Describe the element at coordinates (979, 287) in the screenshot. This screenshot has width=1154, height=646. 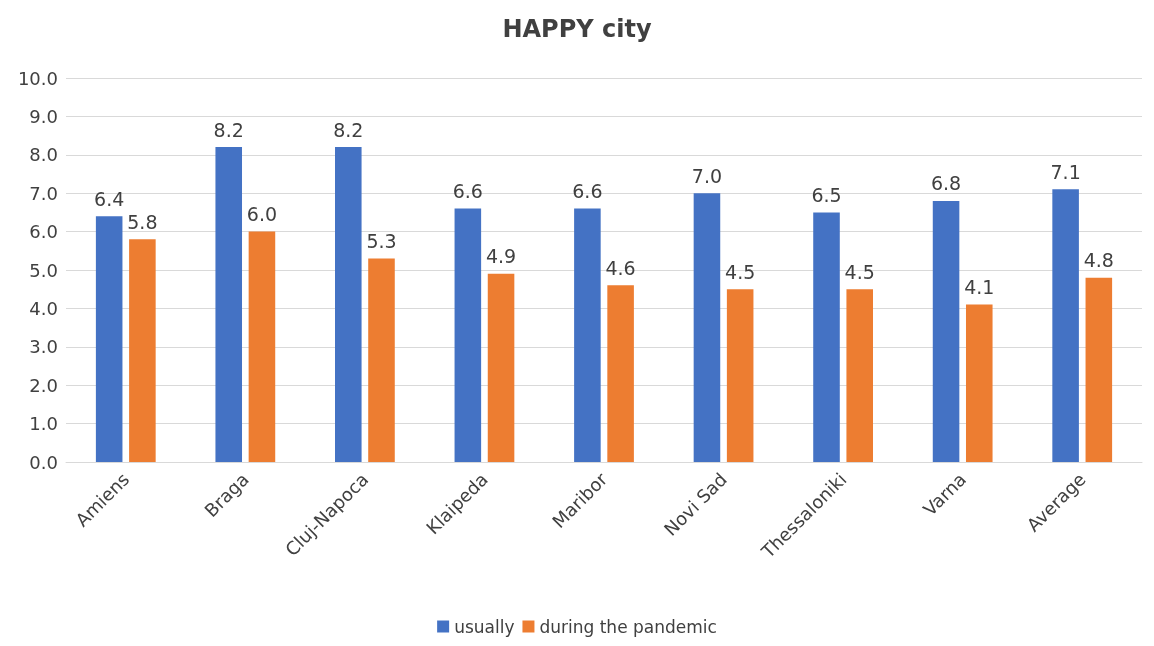
I see `data-label: 4.1` at that location.